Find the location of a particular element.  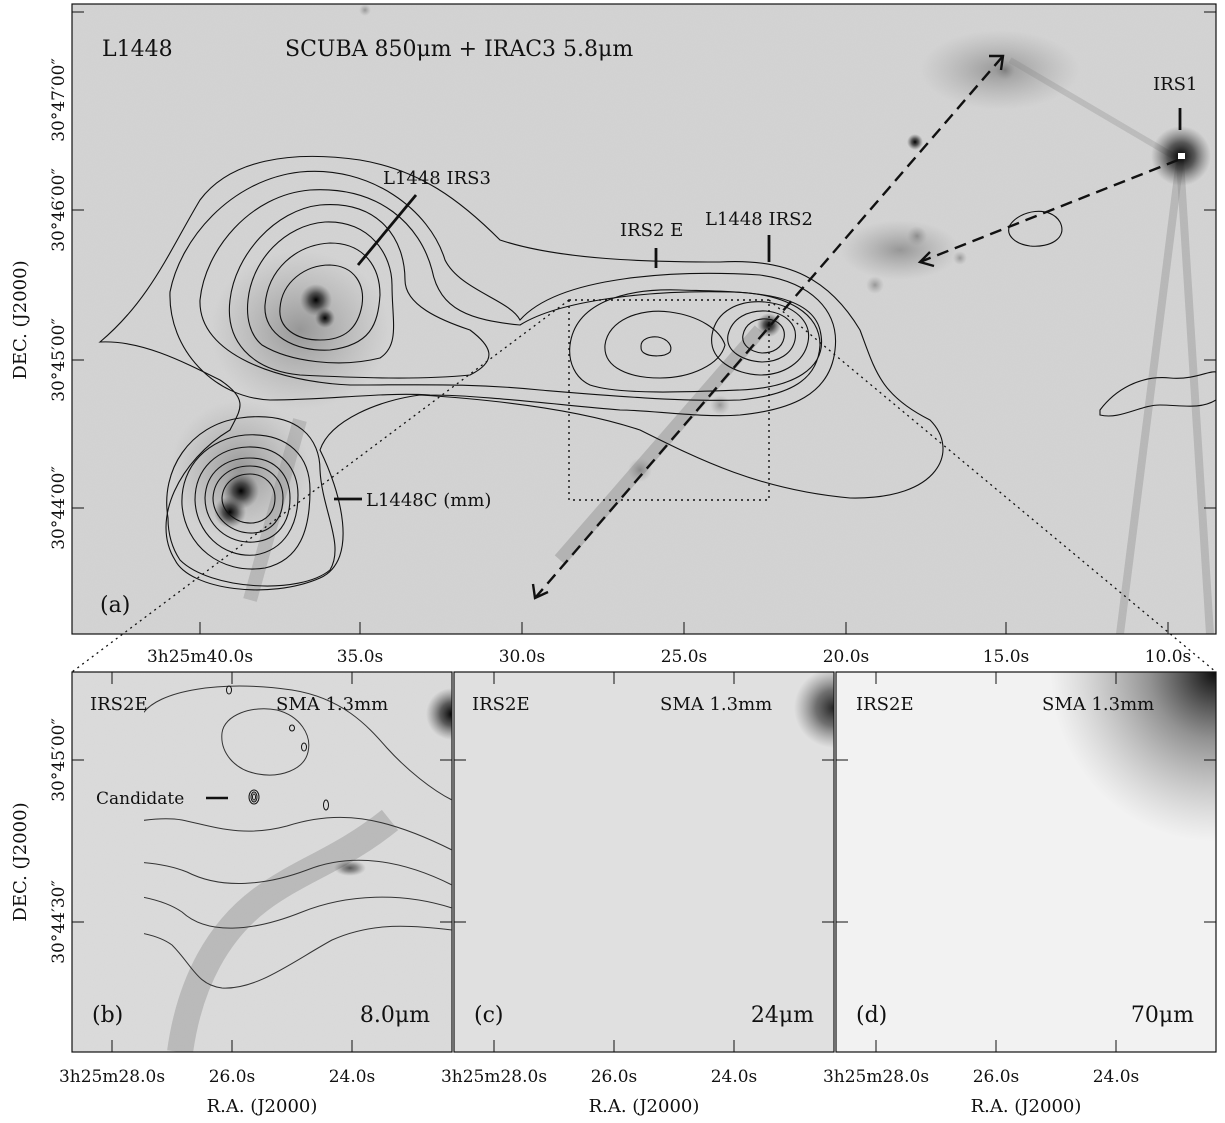

candidate-label: Candidate is located at coordinates (140, 799).